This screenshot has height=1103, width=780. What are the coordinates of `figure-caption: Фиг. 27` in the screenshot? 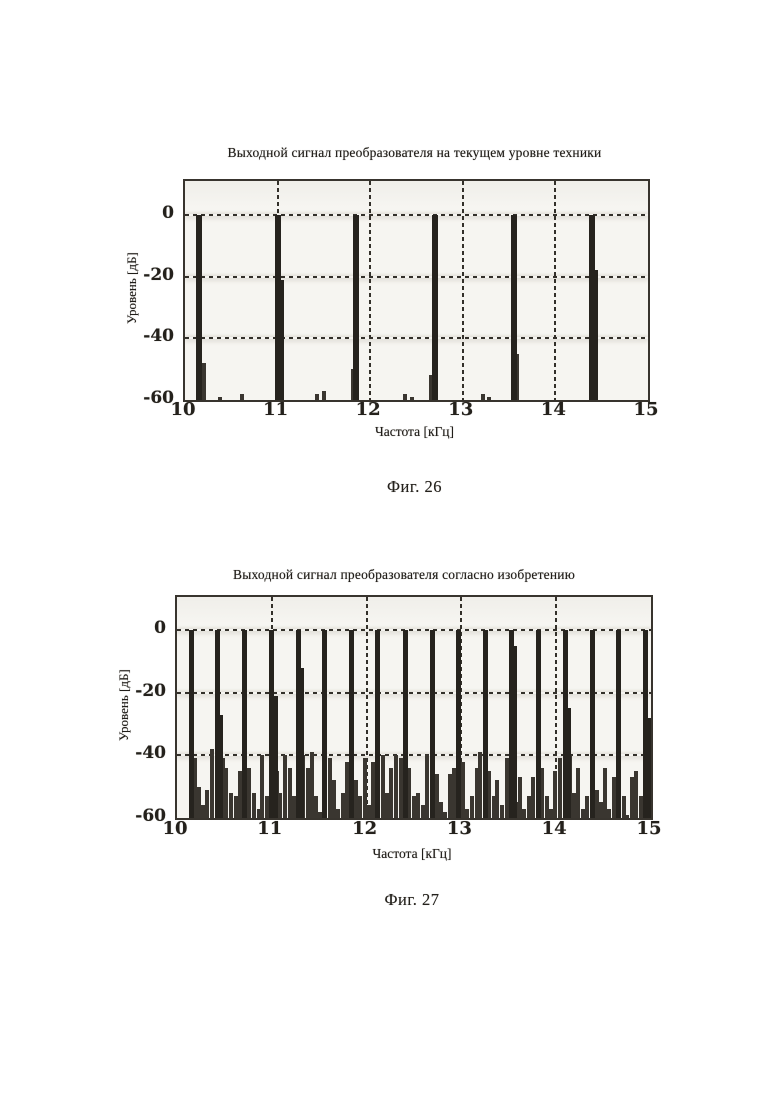 It's located at (412, 899).